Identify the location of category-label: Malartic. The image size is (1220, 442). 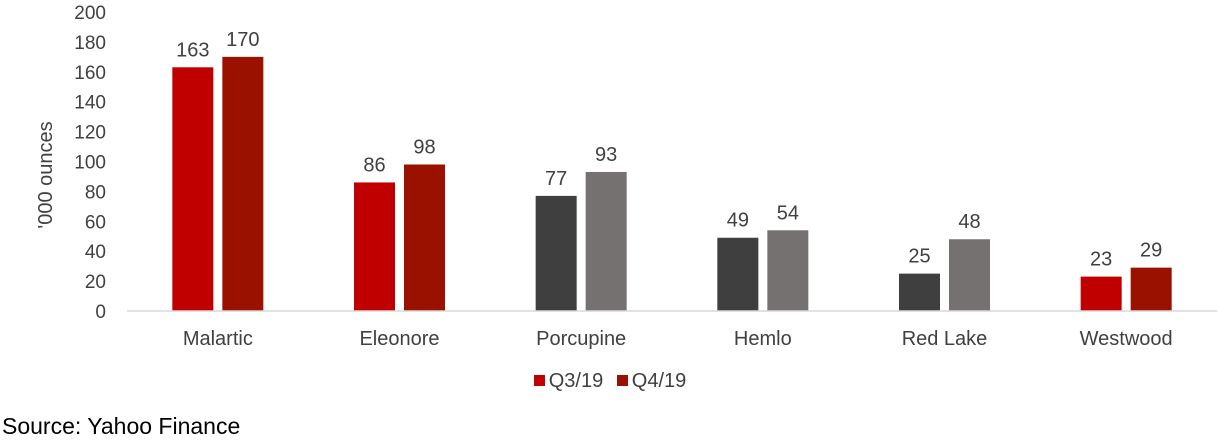
(218, 339).